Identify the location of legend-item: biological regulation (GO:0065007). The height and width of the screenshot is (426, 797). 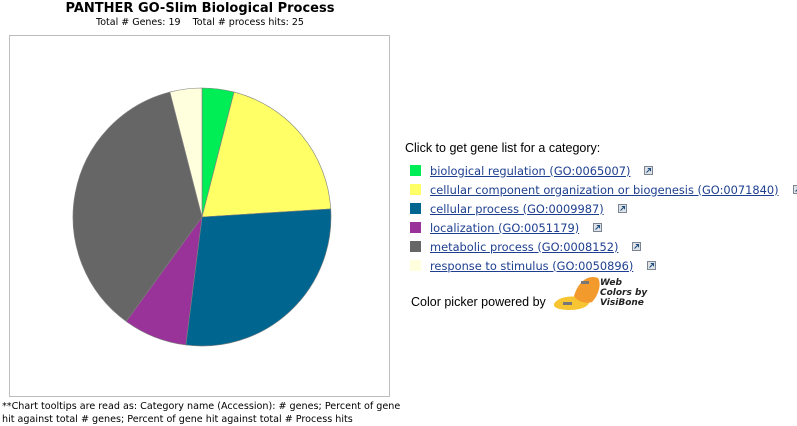
(601, 170).